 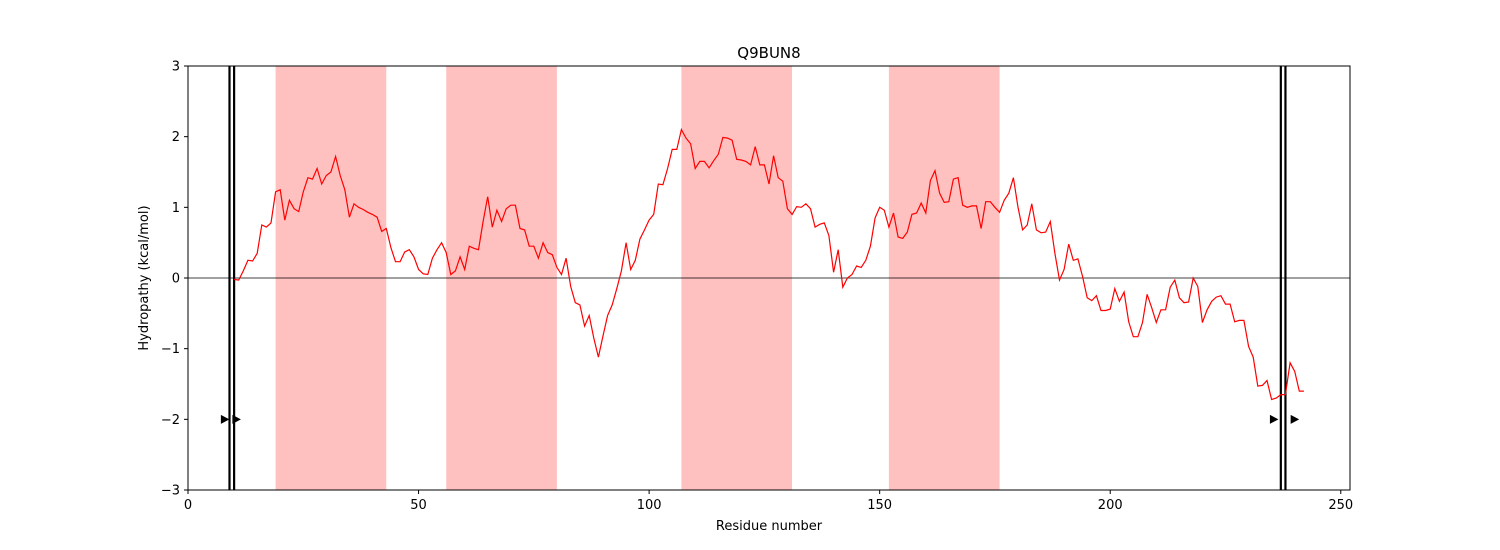 What do you see at coordinates (176, 67) in the screenshot?
I see `y-tick-label: 3` at bounding box center [176, 67].